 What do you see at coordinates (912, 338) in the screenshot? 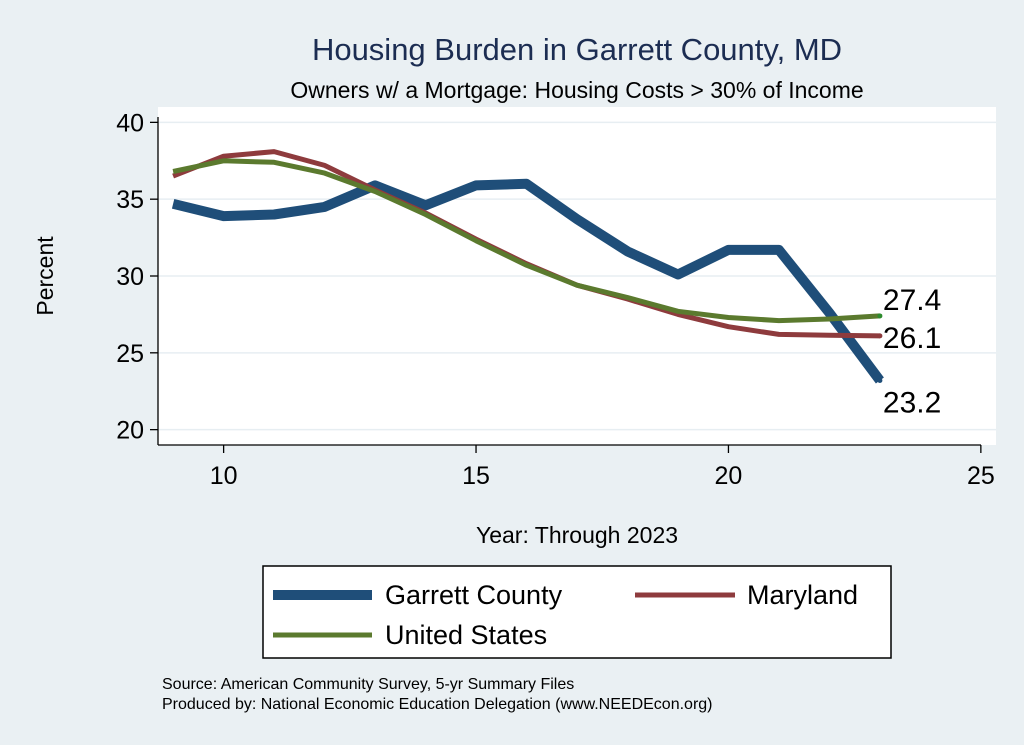
I see `end-label-maryland: 26.1` at bounding box center [912, 338].